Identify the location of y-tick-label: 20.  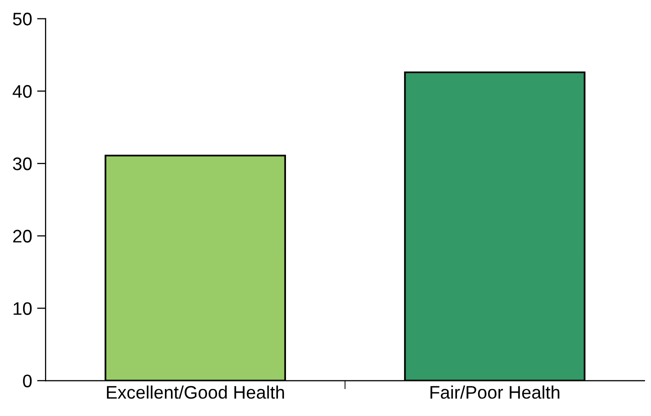
(22, 236).